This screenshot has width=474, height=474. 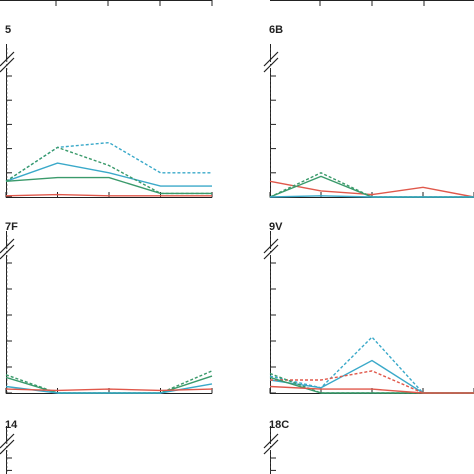 What do you see at coordinates (11, 227) in the screenshot?
I see `panel-label: 7F` at bounding box center [11, 227].